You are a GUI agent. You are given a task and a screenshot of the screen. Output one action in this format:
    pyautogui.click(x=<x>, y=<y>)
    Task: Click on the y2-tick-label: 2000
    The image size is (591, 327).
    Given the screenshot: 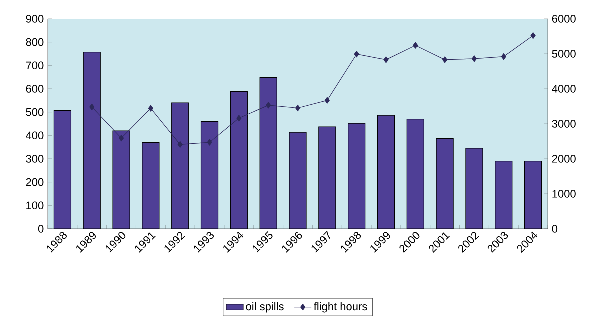 What is the action you would take?
    pyautogui.click(x=564, y=159)
    